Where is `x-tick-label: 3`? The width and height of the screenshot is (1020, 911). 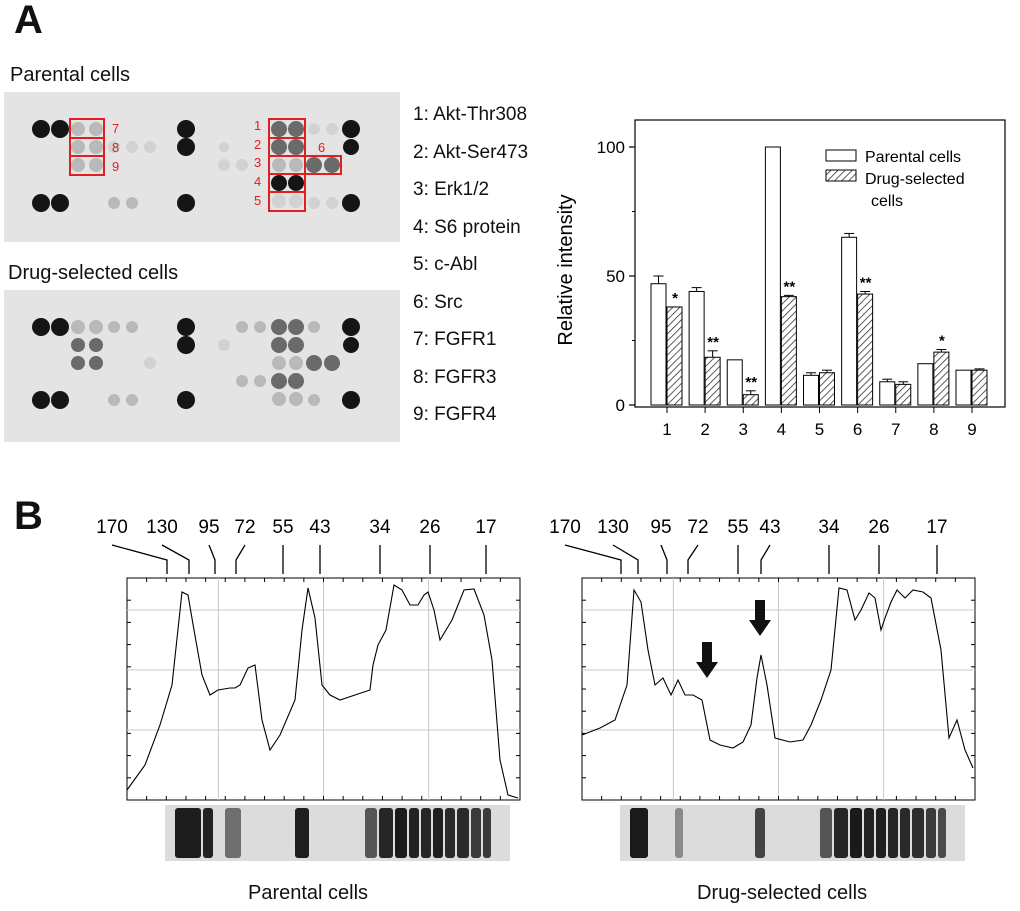
x-tick-label: 3 is located at coordinates (743, 429).